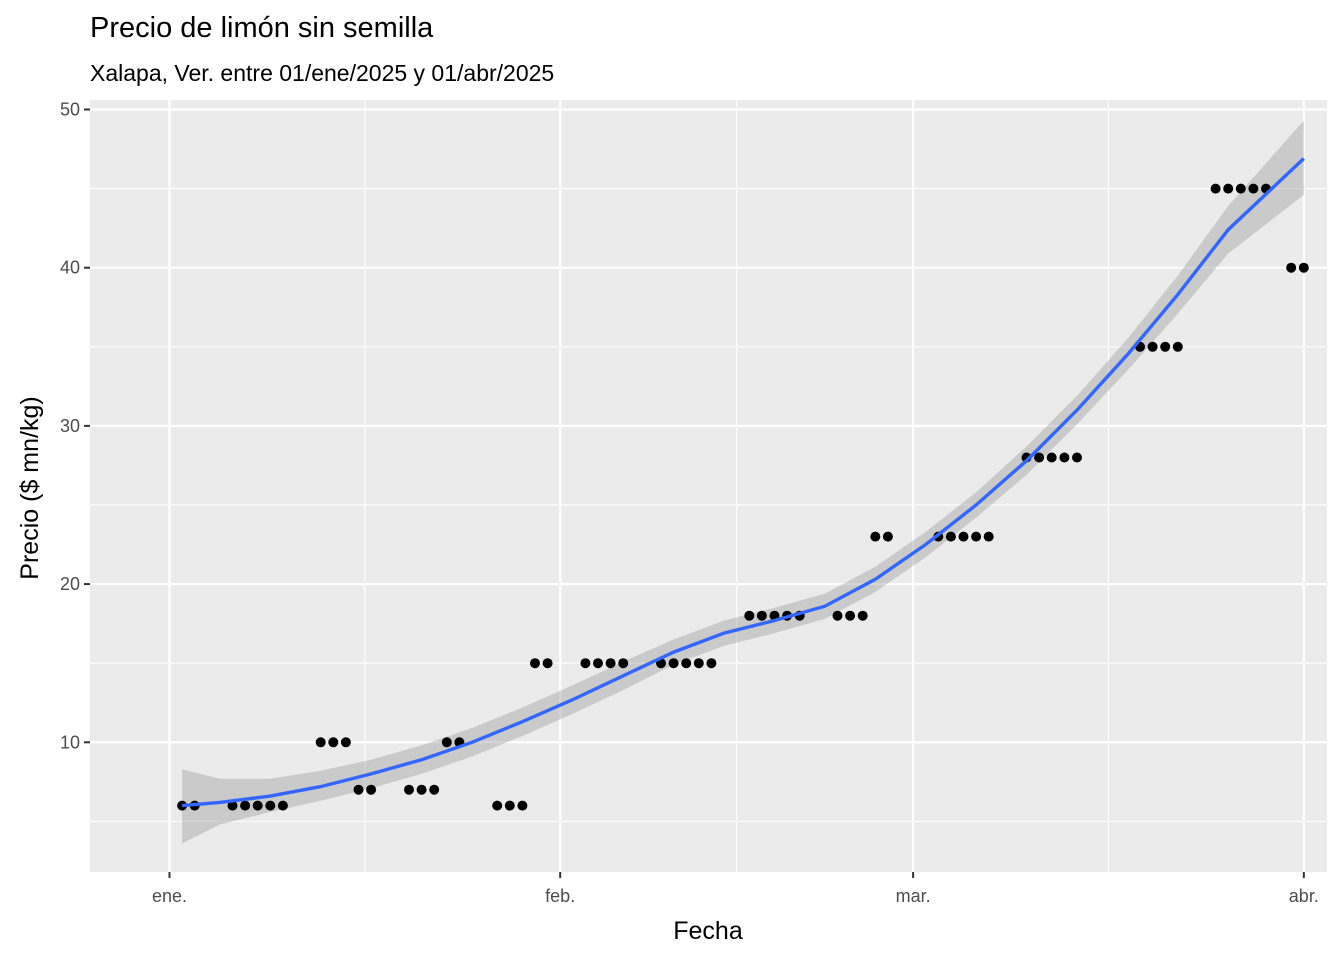 This screenshot has width=1344, height=960. I want to click on y-axis-label: Precio ($ mn/kg), so click(30, 487).